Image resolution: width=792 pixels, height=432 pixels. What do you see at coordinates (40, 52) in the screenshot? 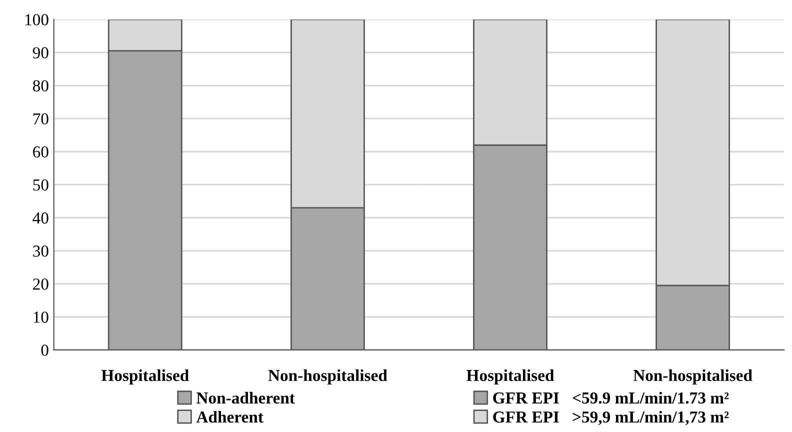
I see `y-tick-label: 90` at bounding box center [40, 52].